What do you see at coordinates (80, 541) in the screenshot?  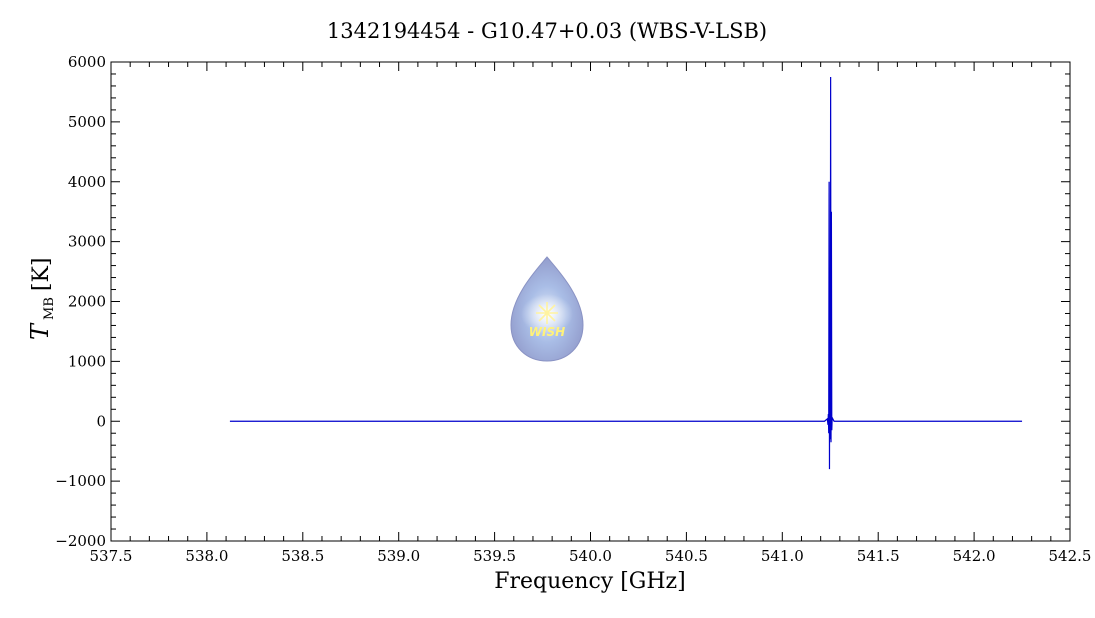 I see `y-tick-label: −2000` at bounding box center [80, 541].